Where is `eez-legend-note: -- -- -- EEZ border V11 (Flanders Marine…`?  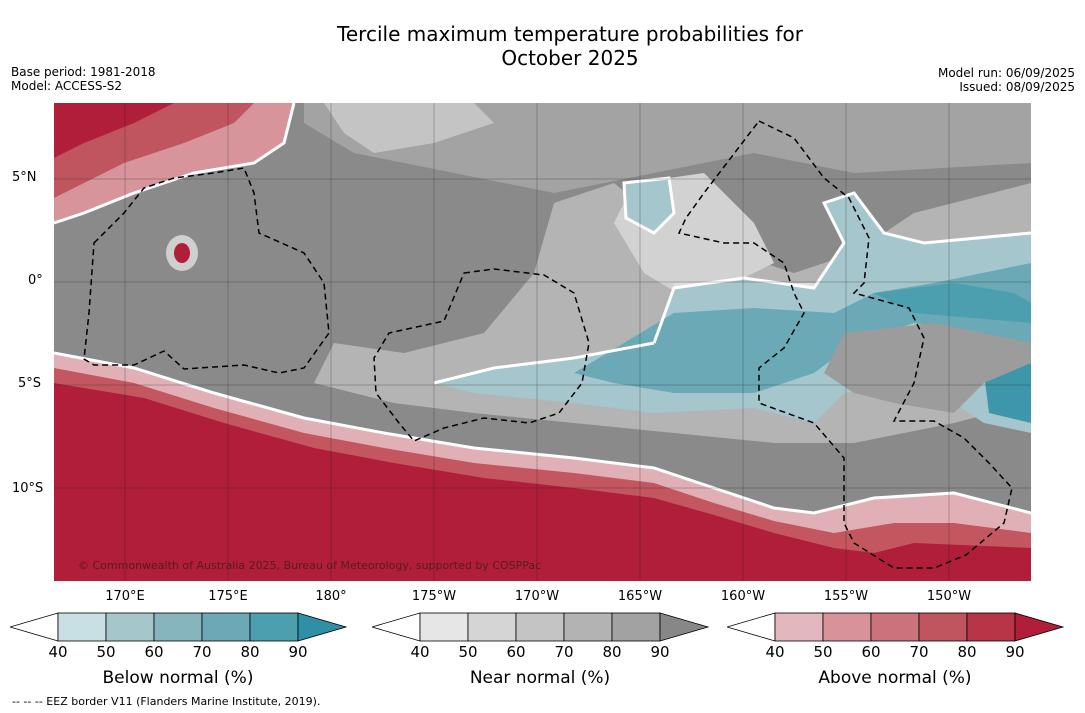 eez-legend-note: -- -- -- EEZ border V11 (Flanders Marine… is located at coordinates (166, 701).